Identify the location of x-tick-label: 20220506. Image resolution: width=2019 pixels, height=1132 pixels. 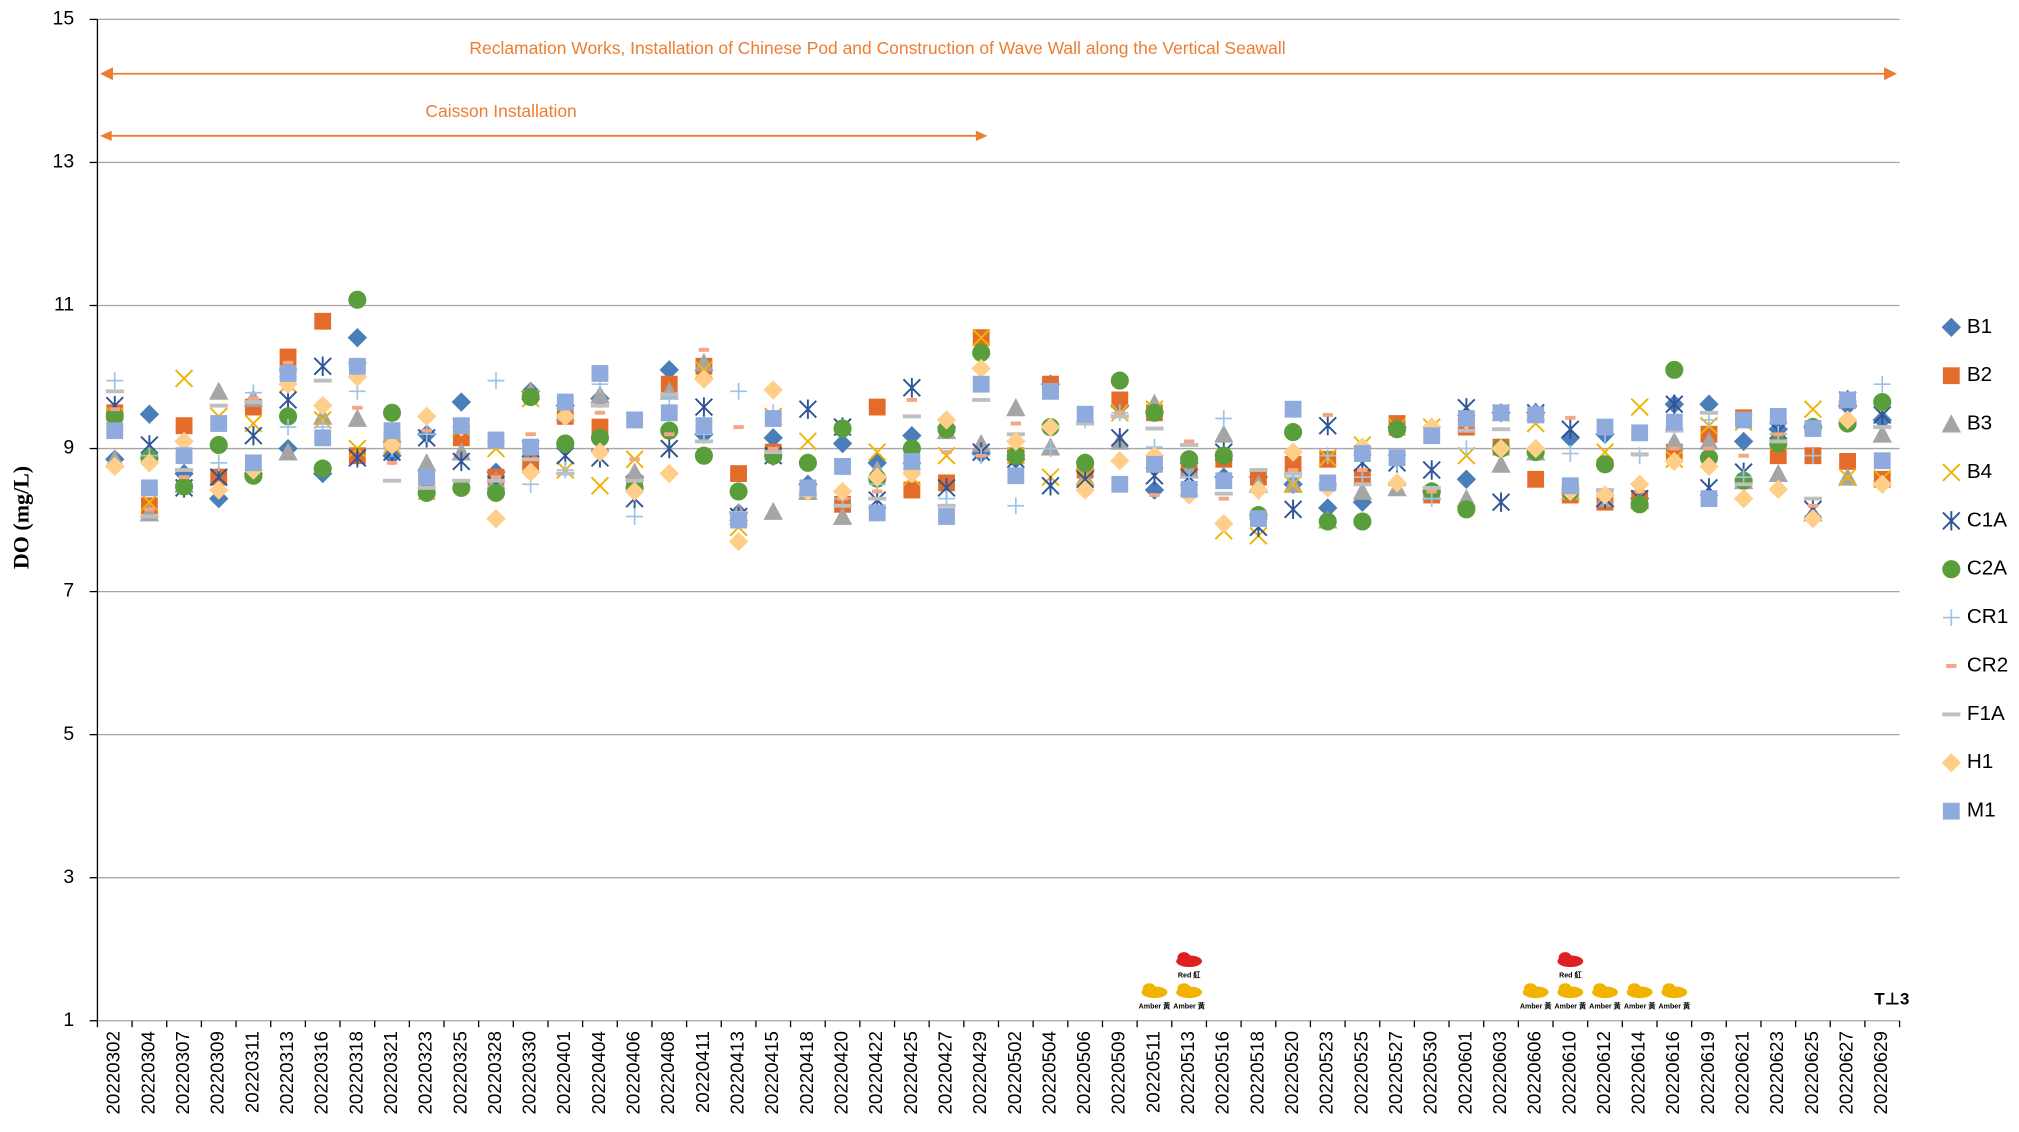
(1083, 1072).